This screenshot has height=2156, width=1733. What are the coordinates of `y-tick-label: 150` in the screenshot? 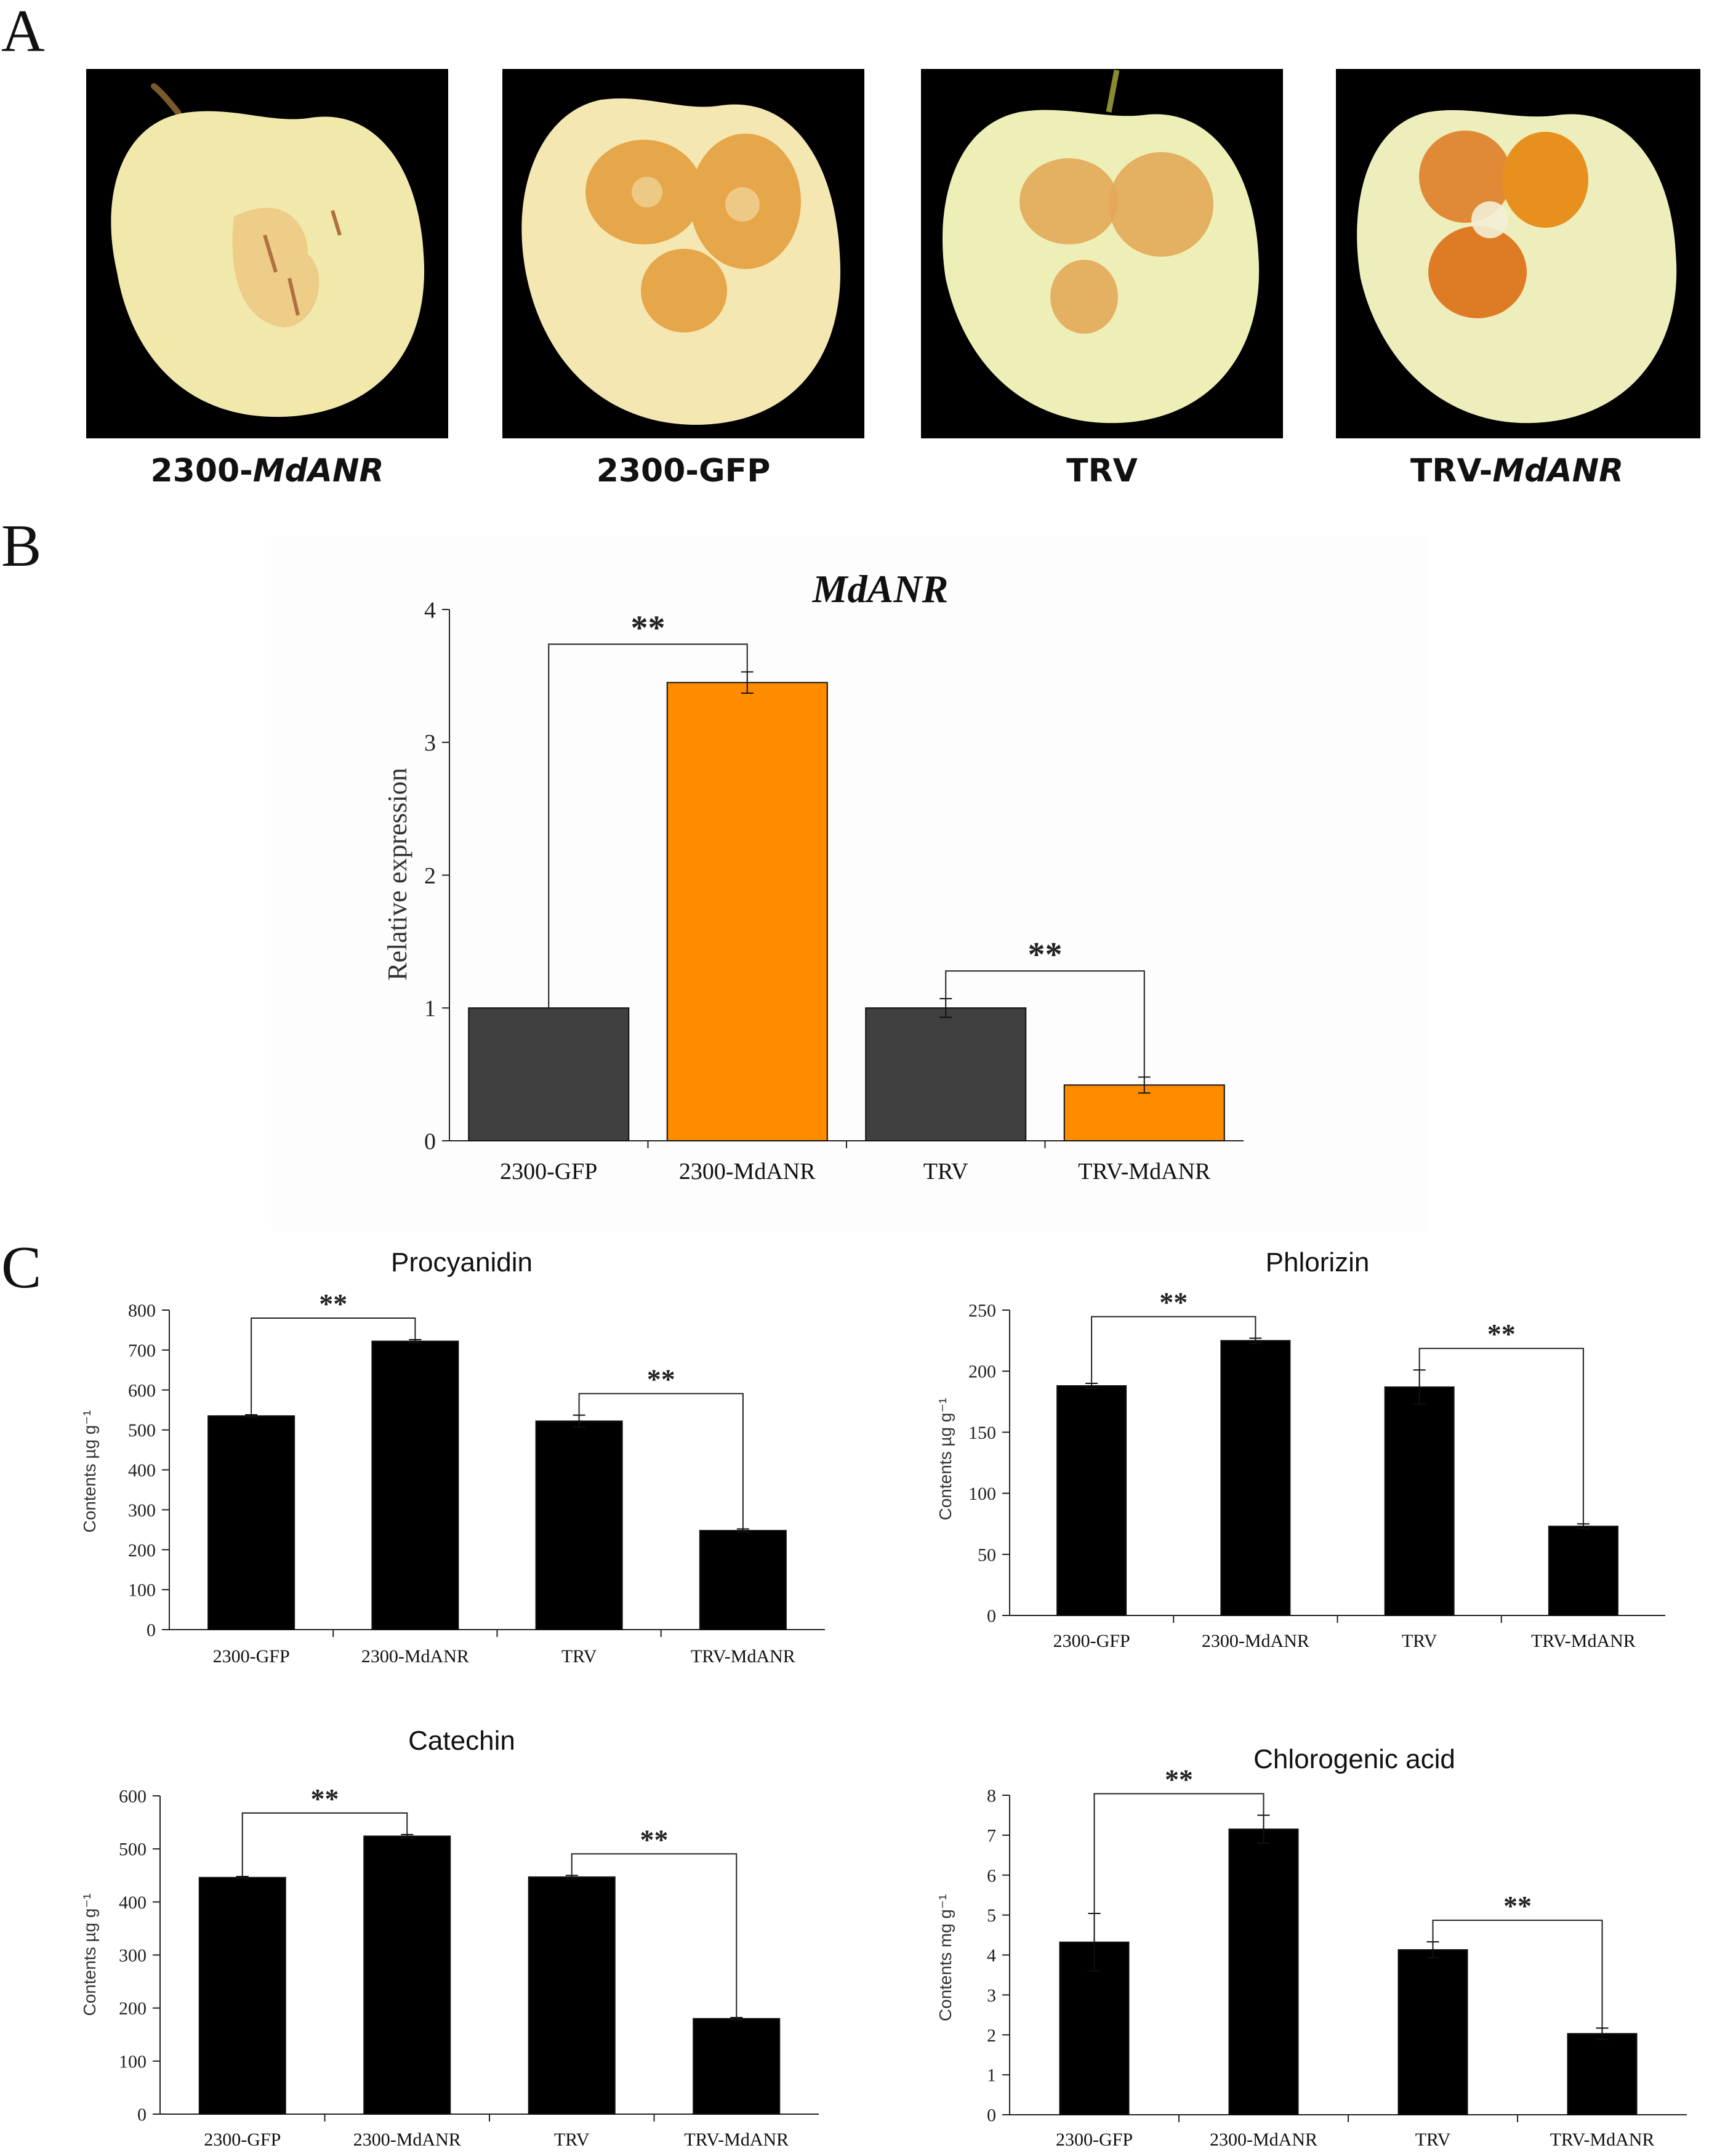 It's located at (982, 1433).